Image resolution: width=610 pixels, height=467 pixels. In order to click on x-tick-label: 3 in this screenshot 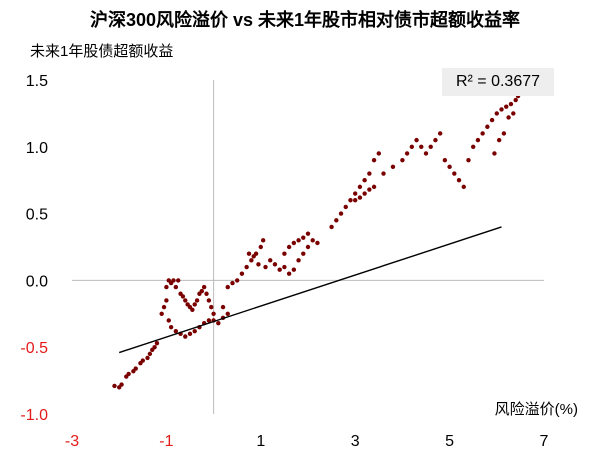, I will do `click(355, 441)`.